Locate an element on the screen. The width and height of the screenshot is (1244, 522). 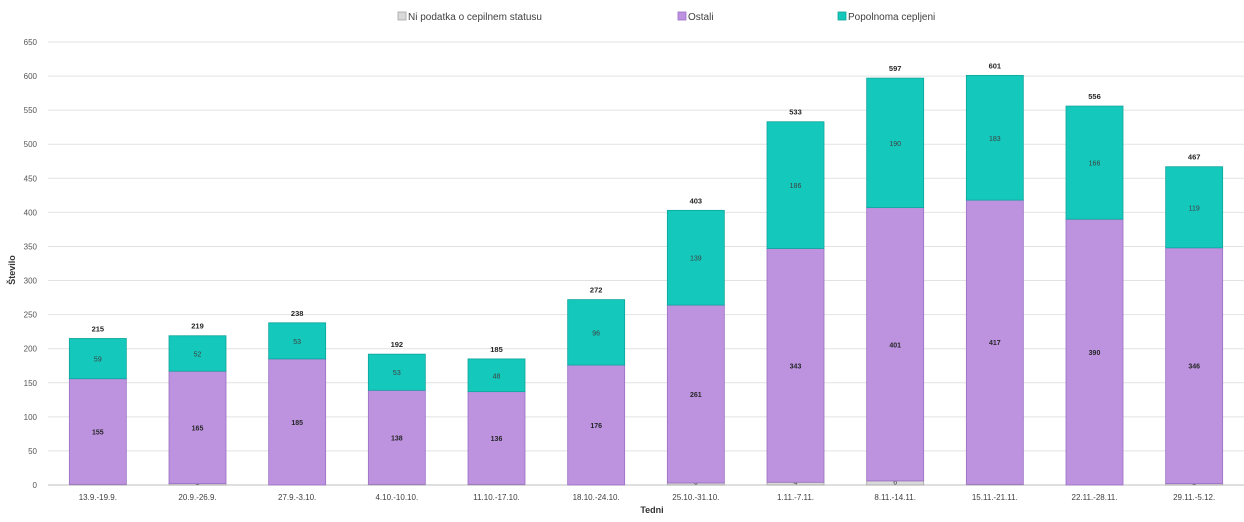
y-tick-label: 150 is located at coordinates (31, 383).